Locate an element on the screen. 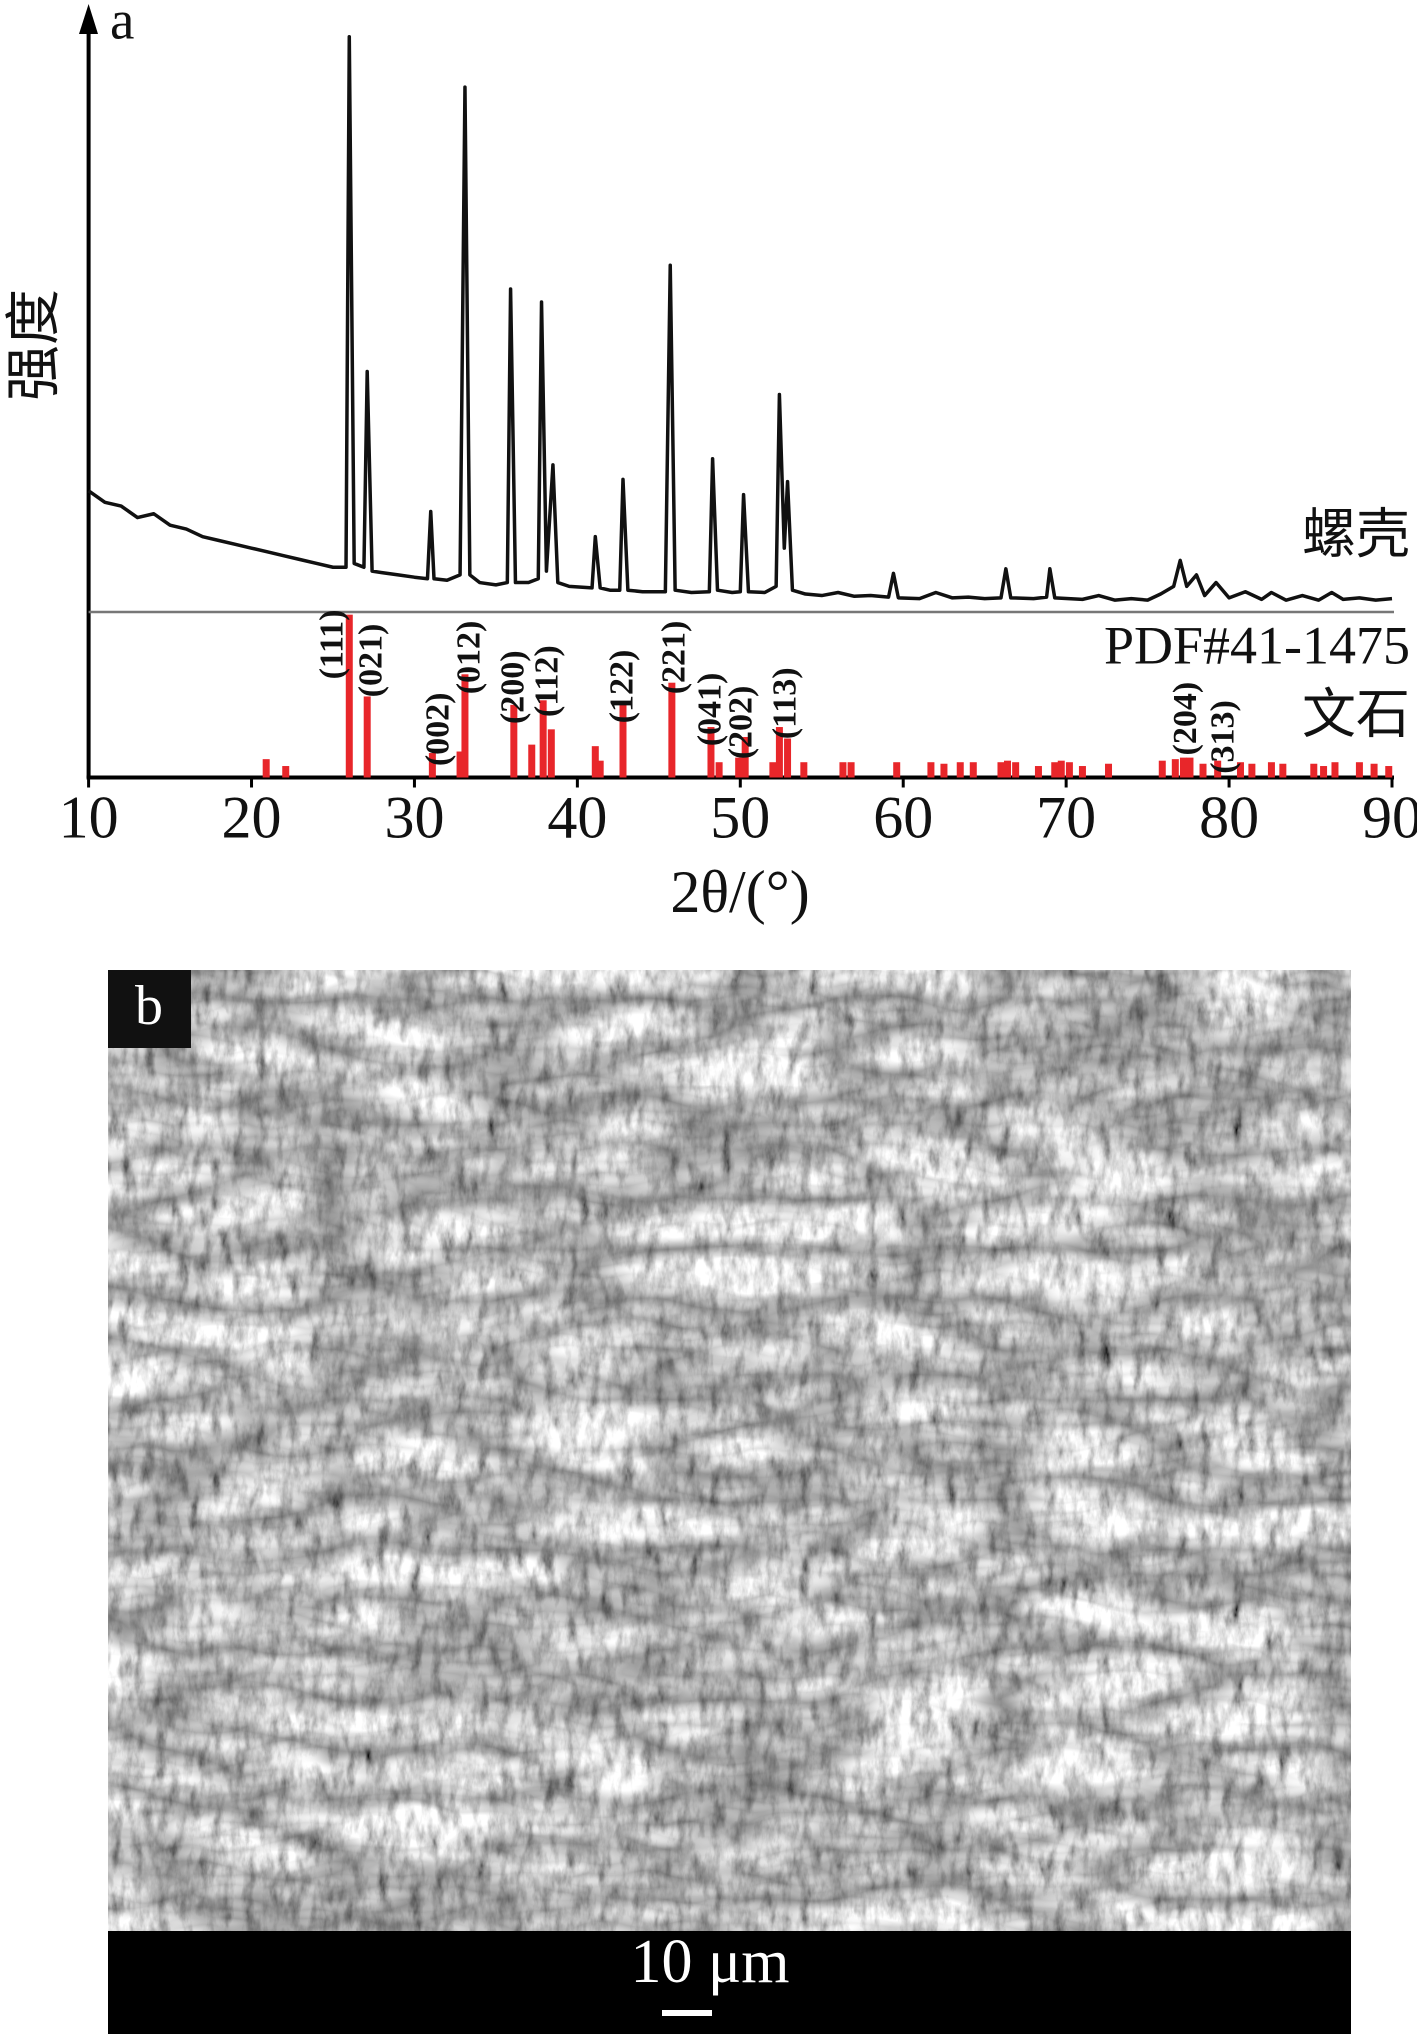 The width and height of the screenshot is (1417, 2043). panel-label-box is located at coordinates (149, 1009).